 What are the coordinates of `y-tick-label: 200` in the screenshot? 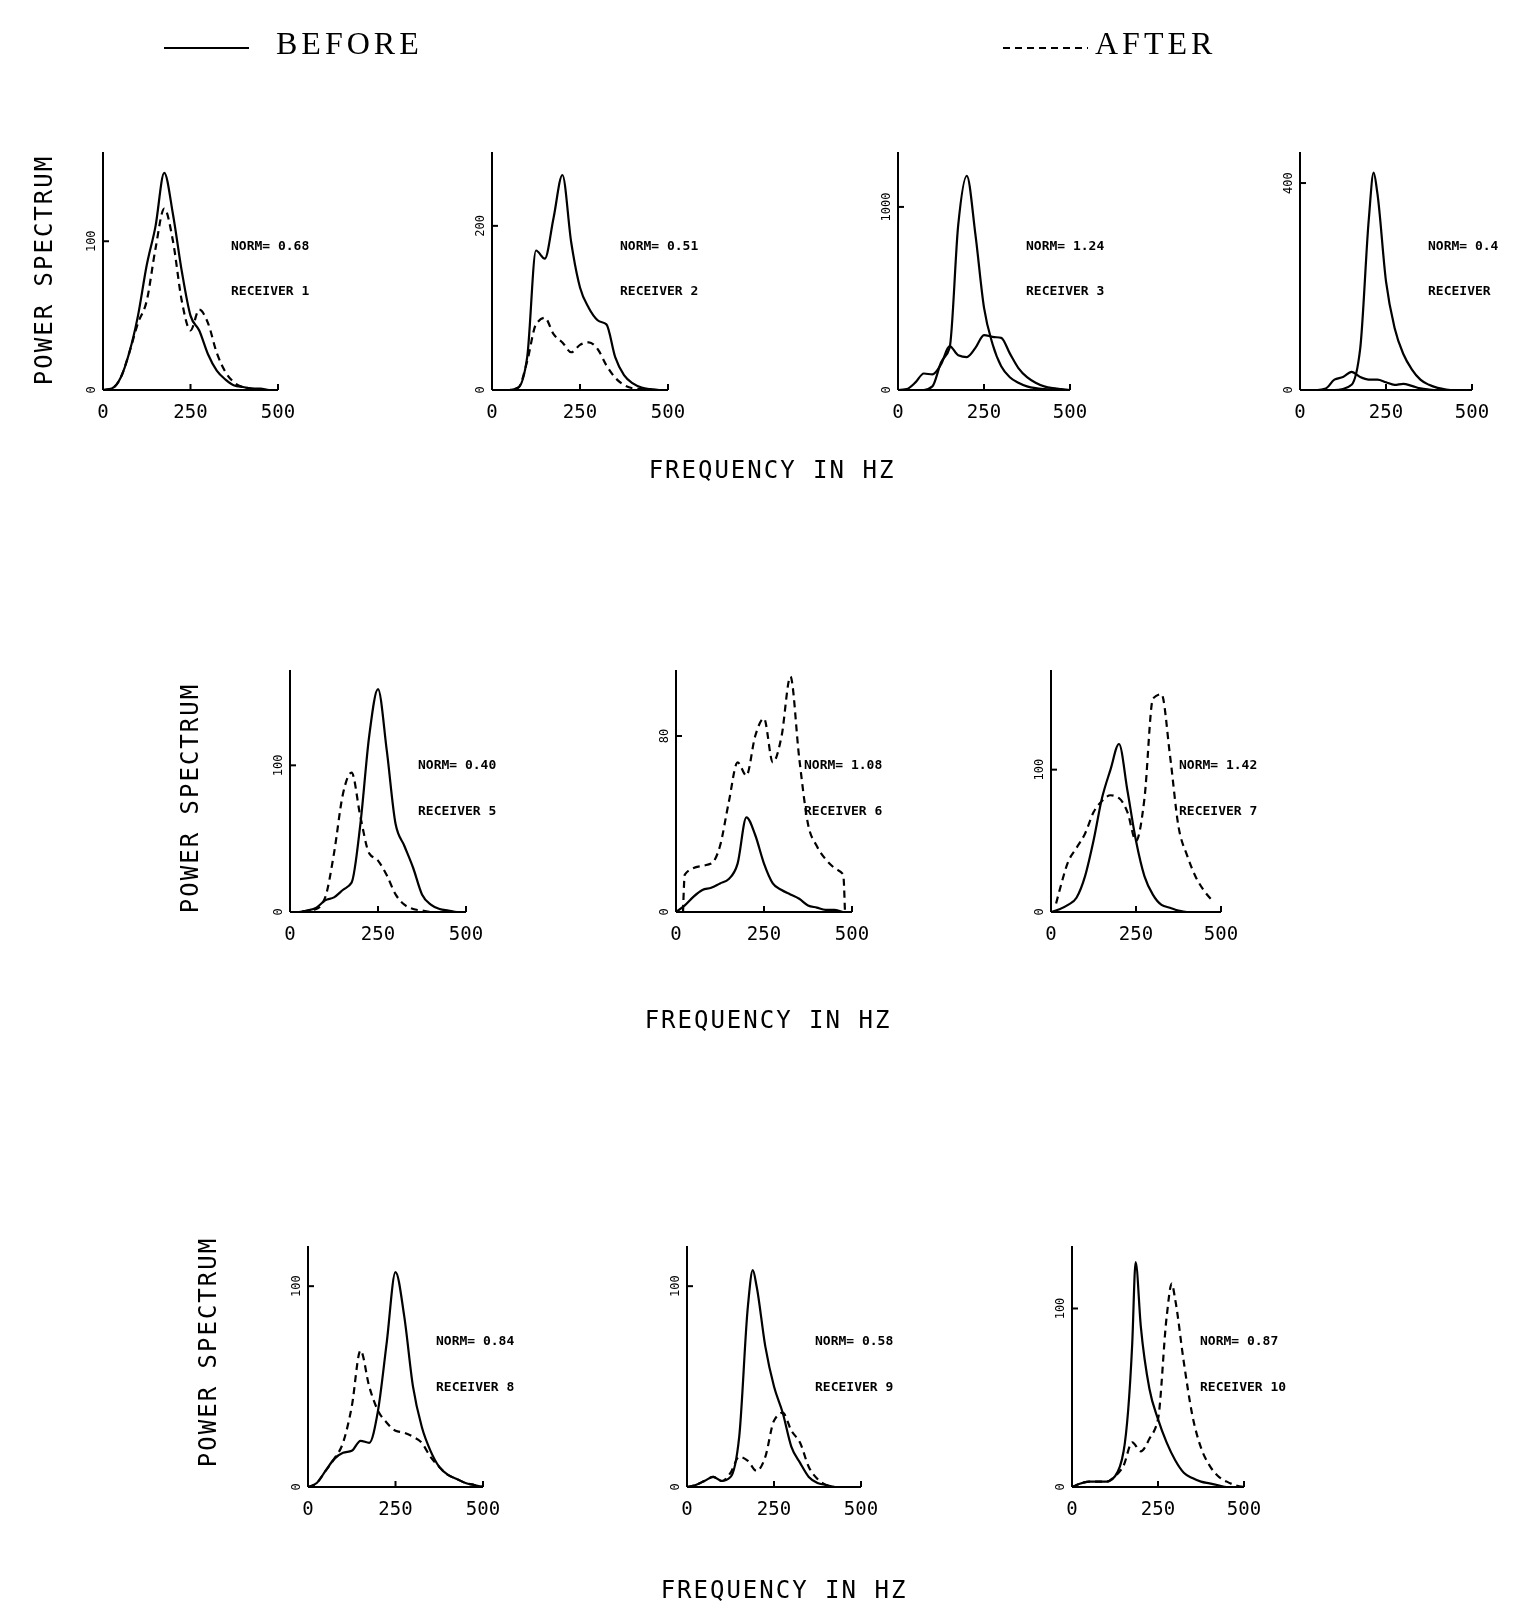 It's located at (480, 226).